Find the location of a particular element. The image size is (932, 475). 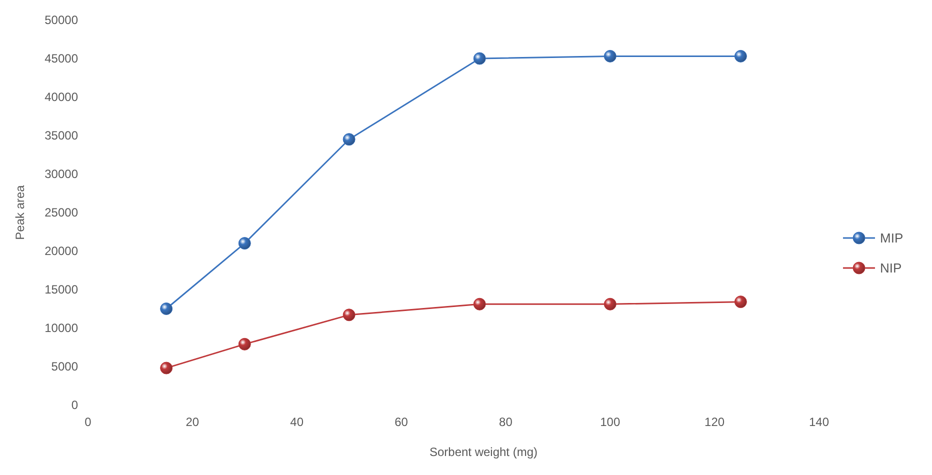

x-tick-label: 100 is located at coordinates (610, 422).